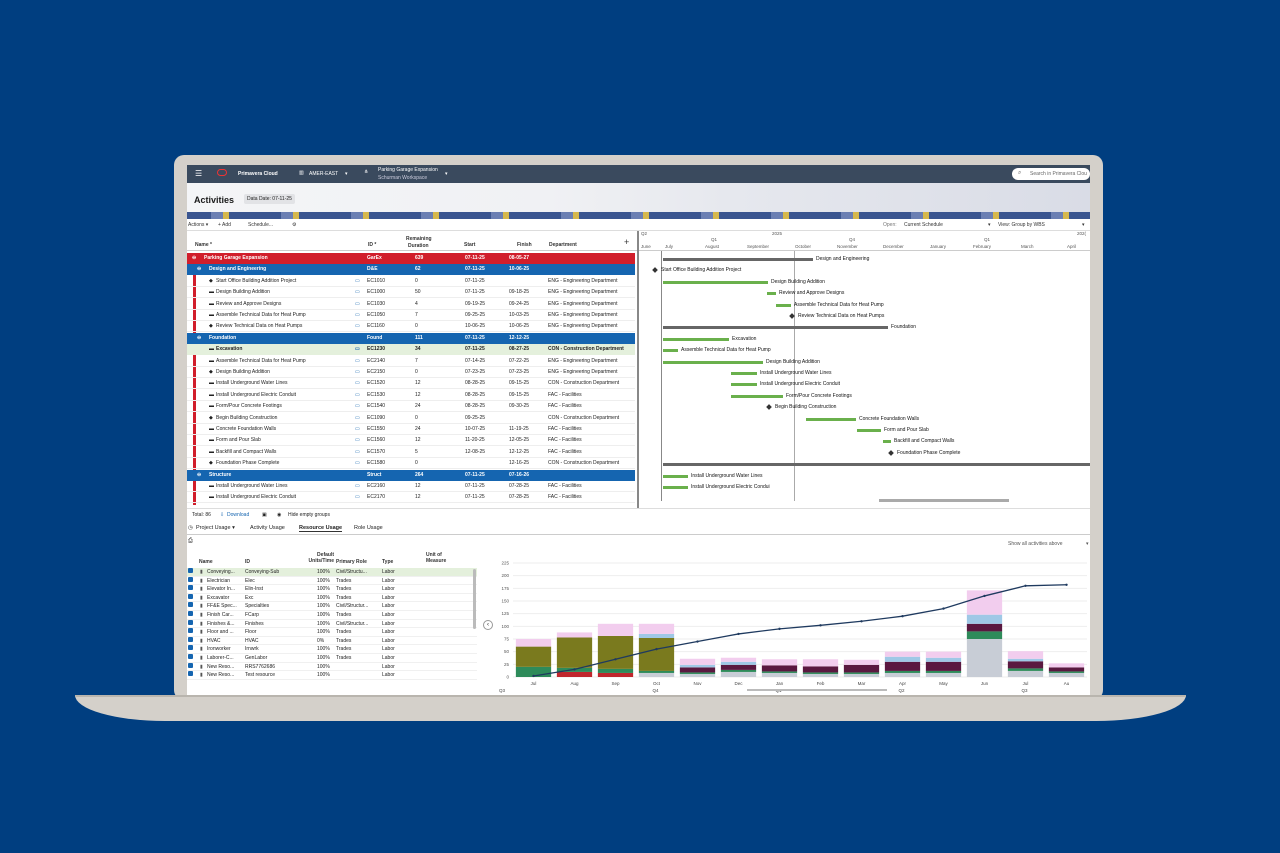 The width and height of the screenshot is (1280, 853). Describe the element at coordinates (222, 515) in the screenshot. I see `download-icon: ⇩` at that location.